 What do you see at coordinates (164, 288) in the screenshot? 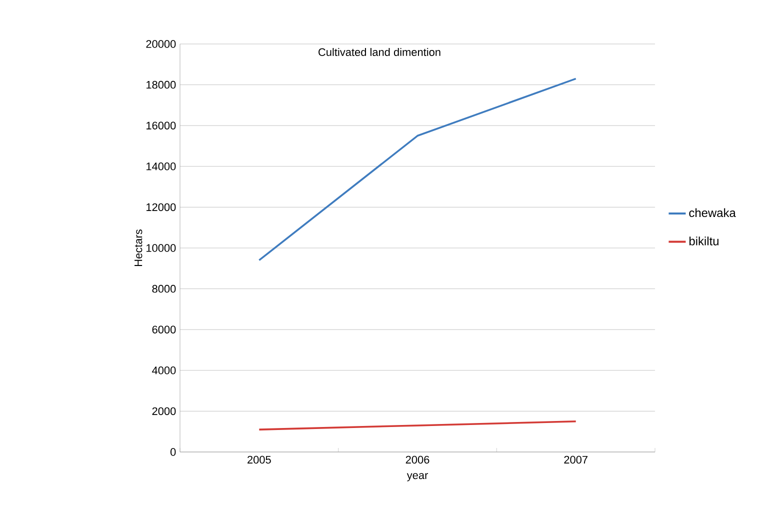
I see `y-tick-label: 8000` at bounding box center [164, 288].